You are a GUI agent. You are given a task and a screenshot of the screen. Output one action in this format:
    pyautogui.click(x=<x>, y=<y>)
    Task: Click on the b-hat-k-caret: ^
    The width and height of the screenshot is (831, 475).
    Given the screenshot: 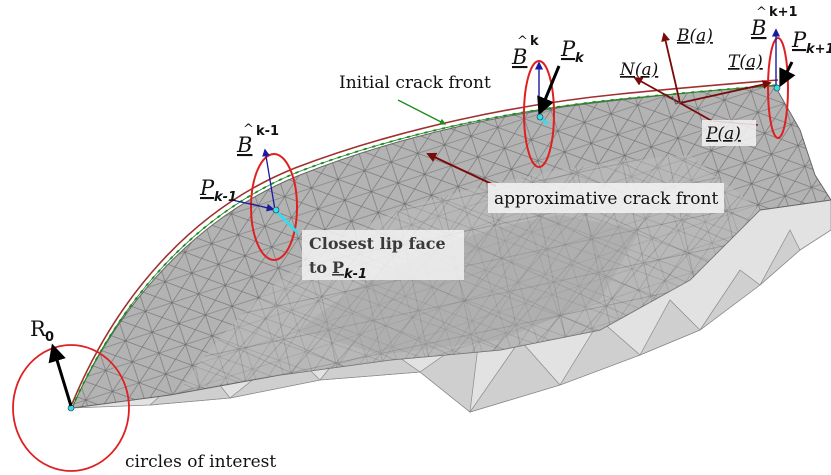 What is the action you would take?
    pyautogui.click(x=522, y=41)
    